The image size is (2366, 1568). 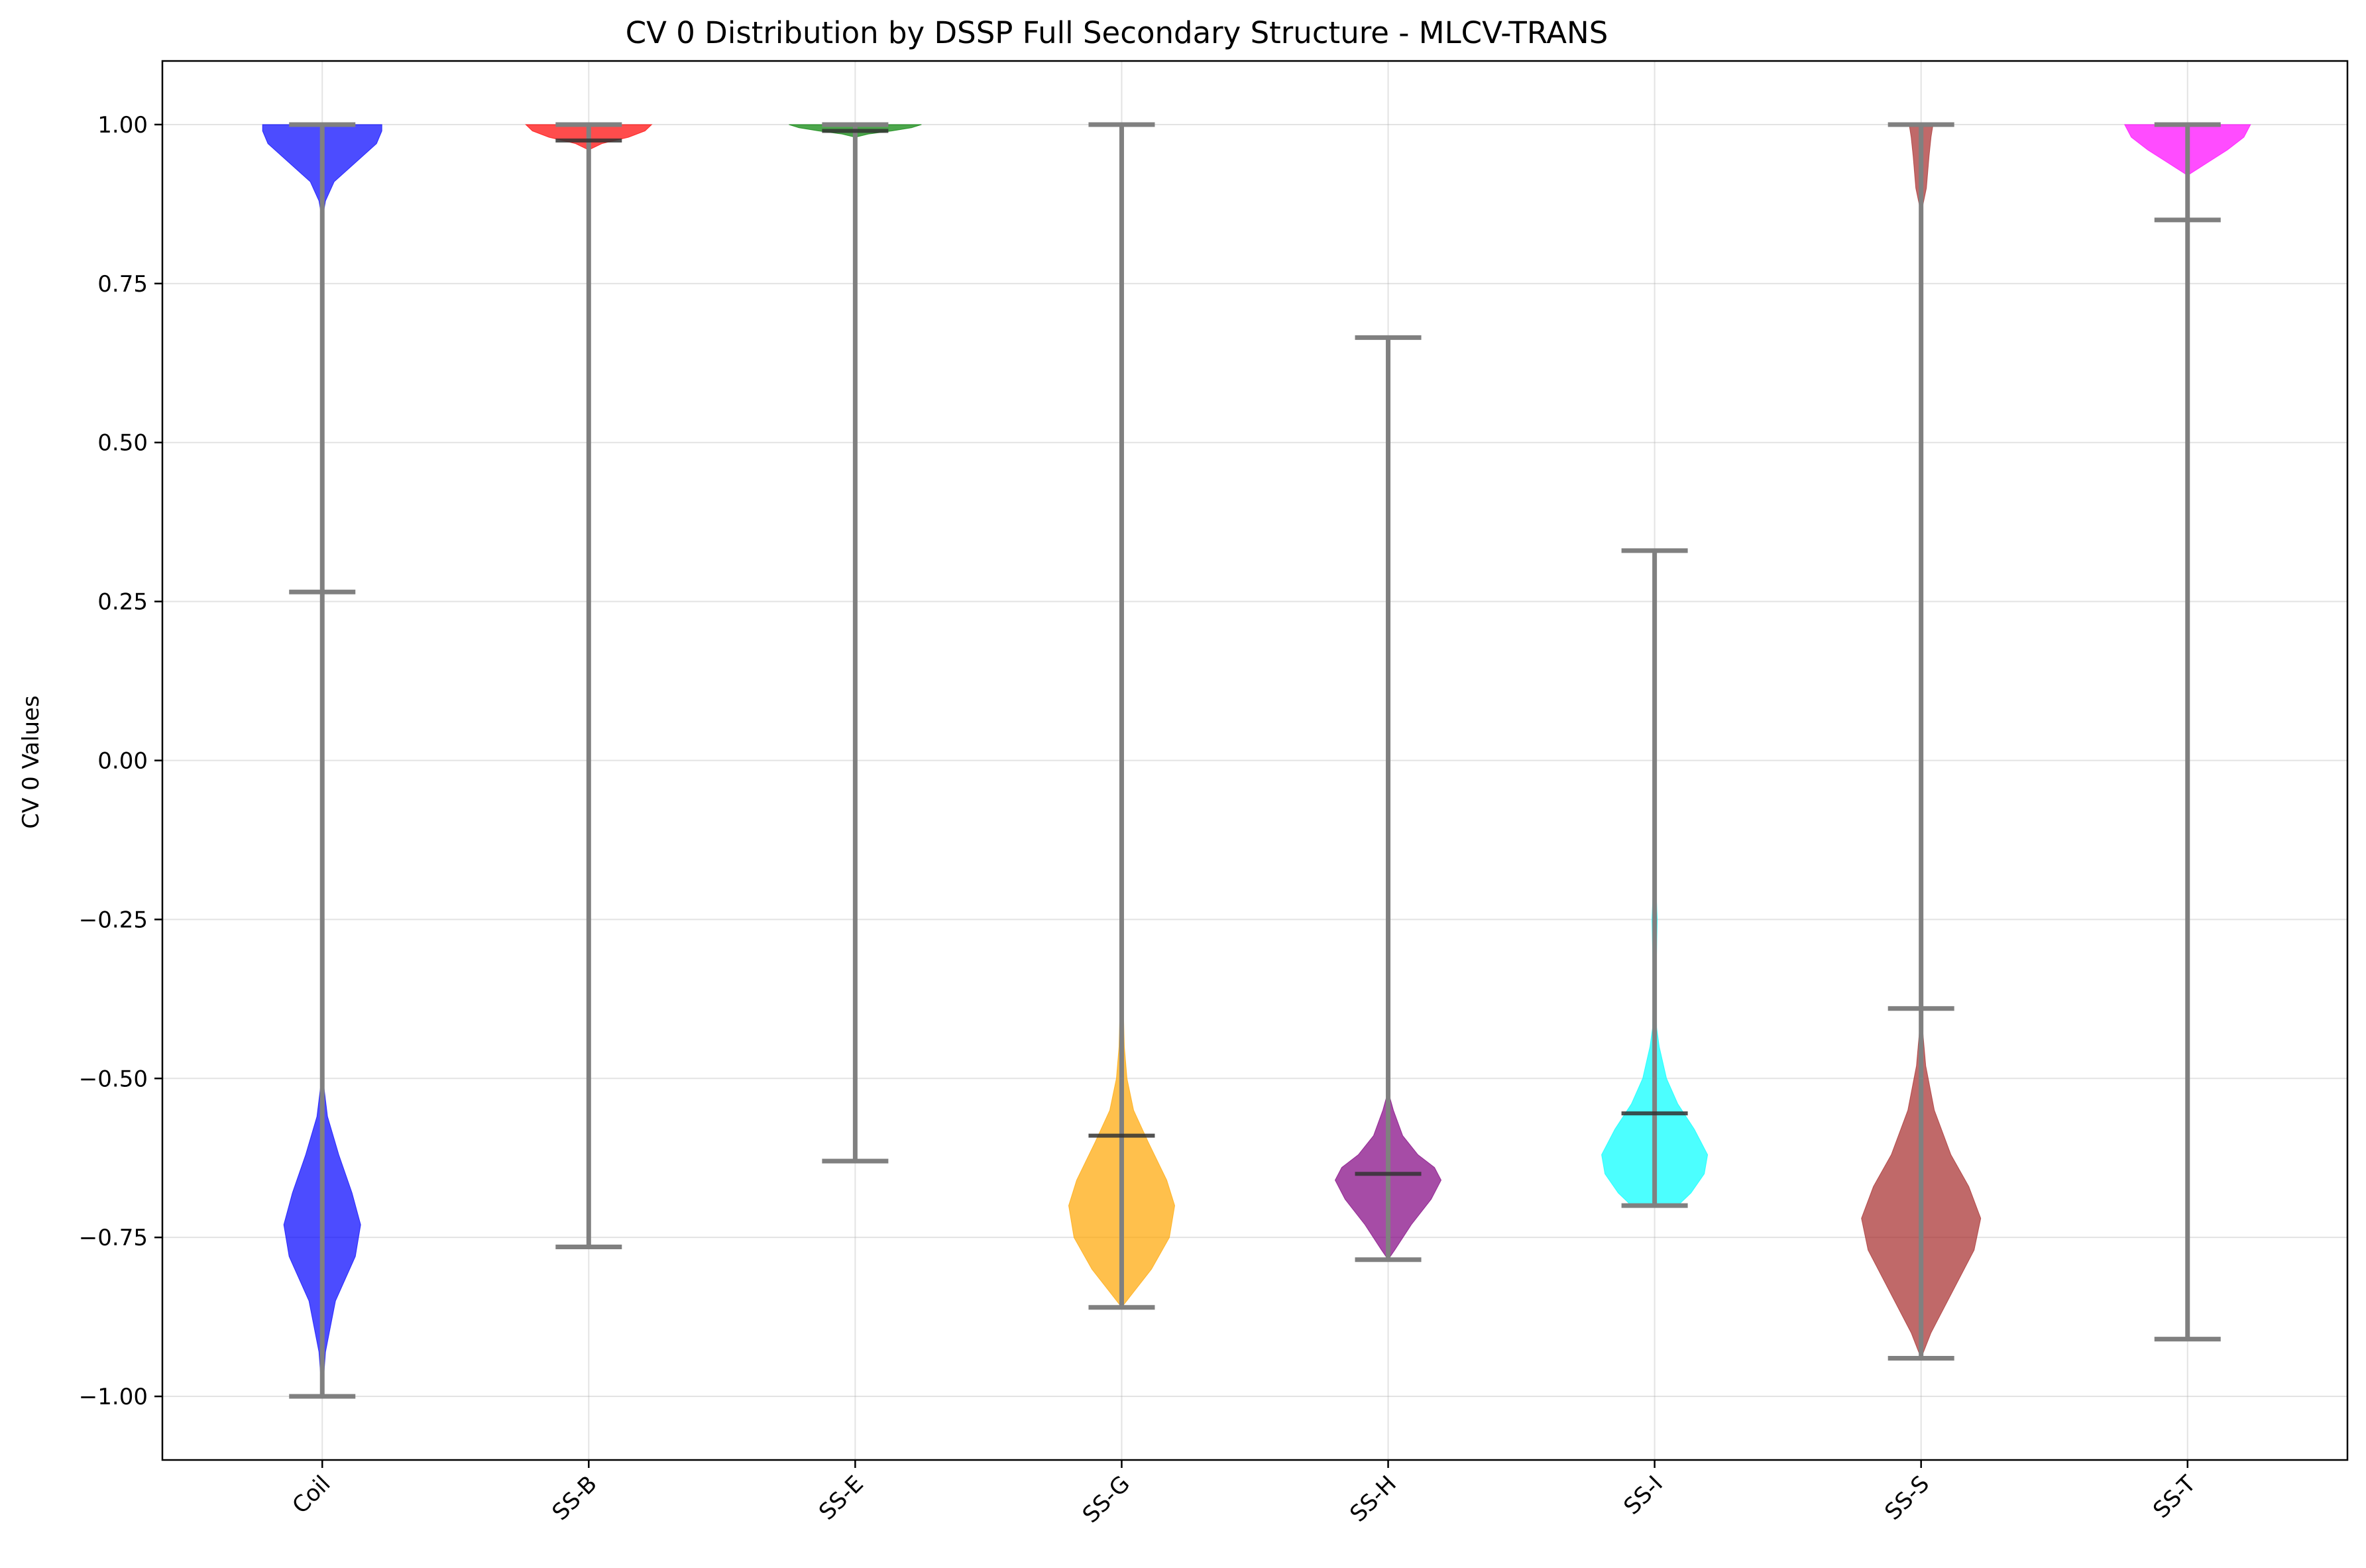 What do you see at coordinates (113, 1079) in the screenshot?
I see `y-tick-label: −0.50` at bounding box center [113, 1079].